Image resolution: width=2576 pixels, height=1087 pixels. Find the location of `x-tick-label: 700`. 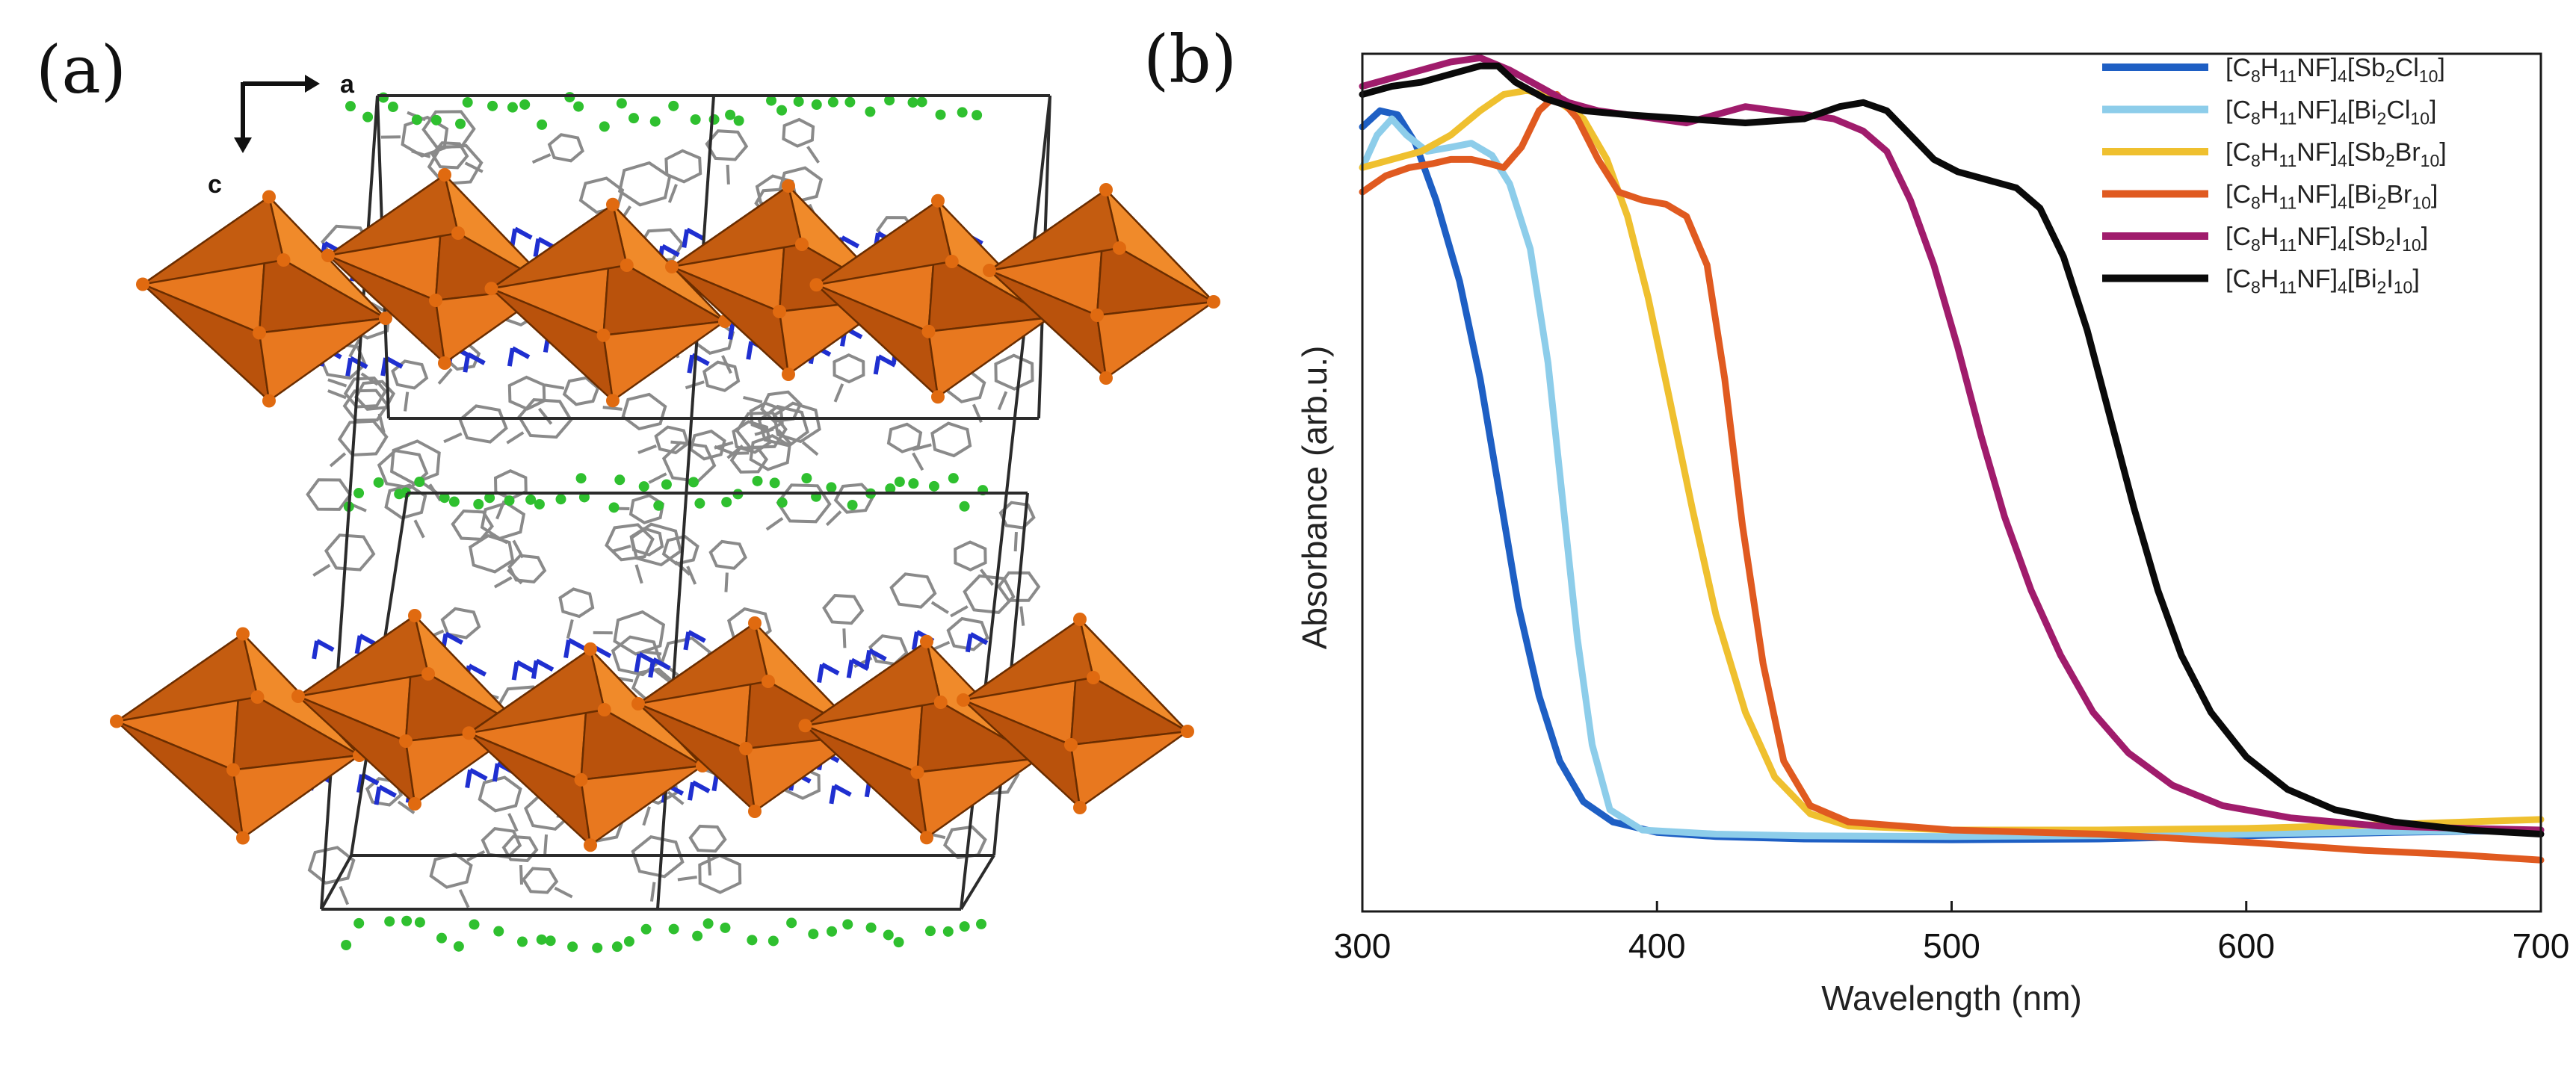

x-tick-label: 700 is located at coordinates (2541, 945).